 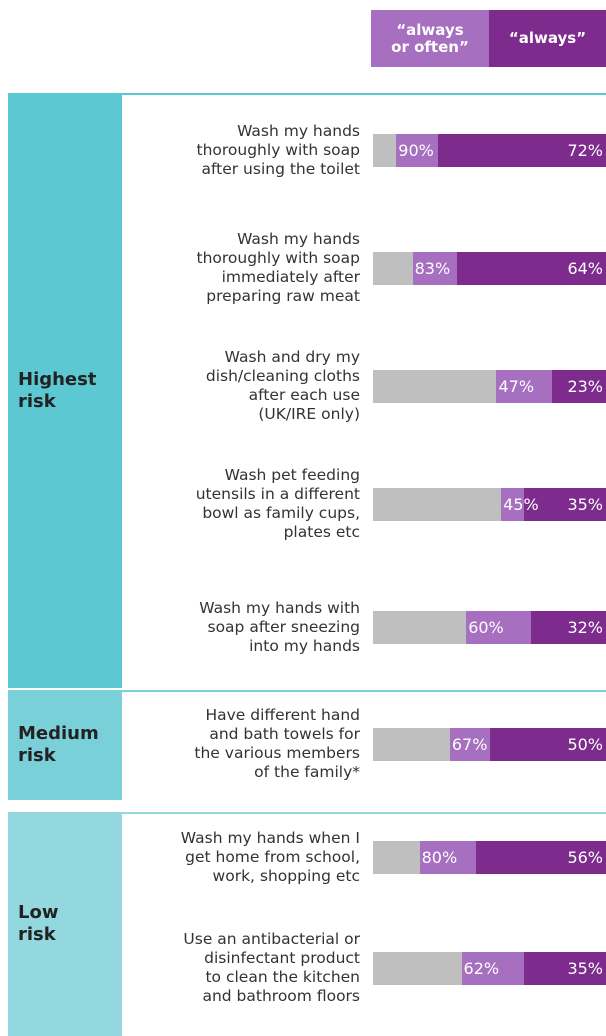 What do you see at coordinates (585, 627) in the screenshot?
I see `value-label: 32%` at bounding box center [585, 627].